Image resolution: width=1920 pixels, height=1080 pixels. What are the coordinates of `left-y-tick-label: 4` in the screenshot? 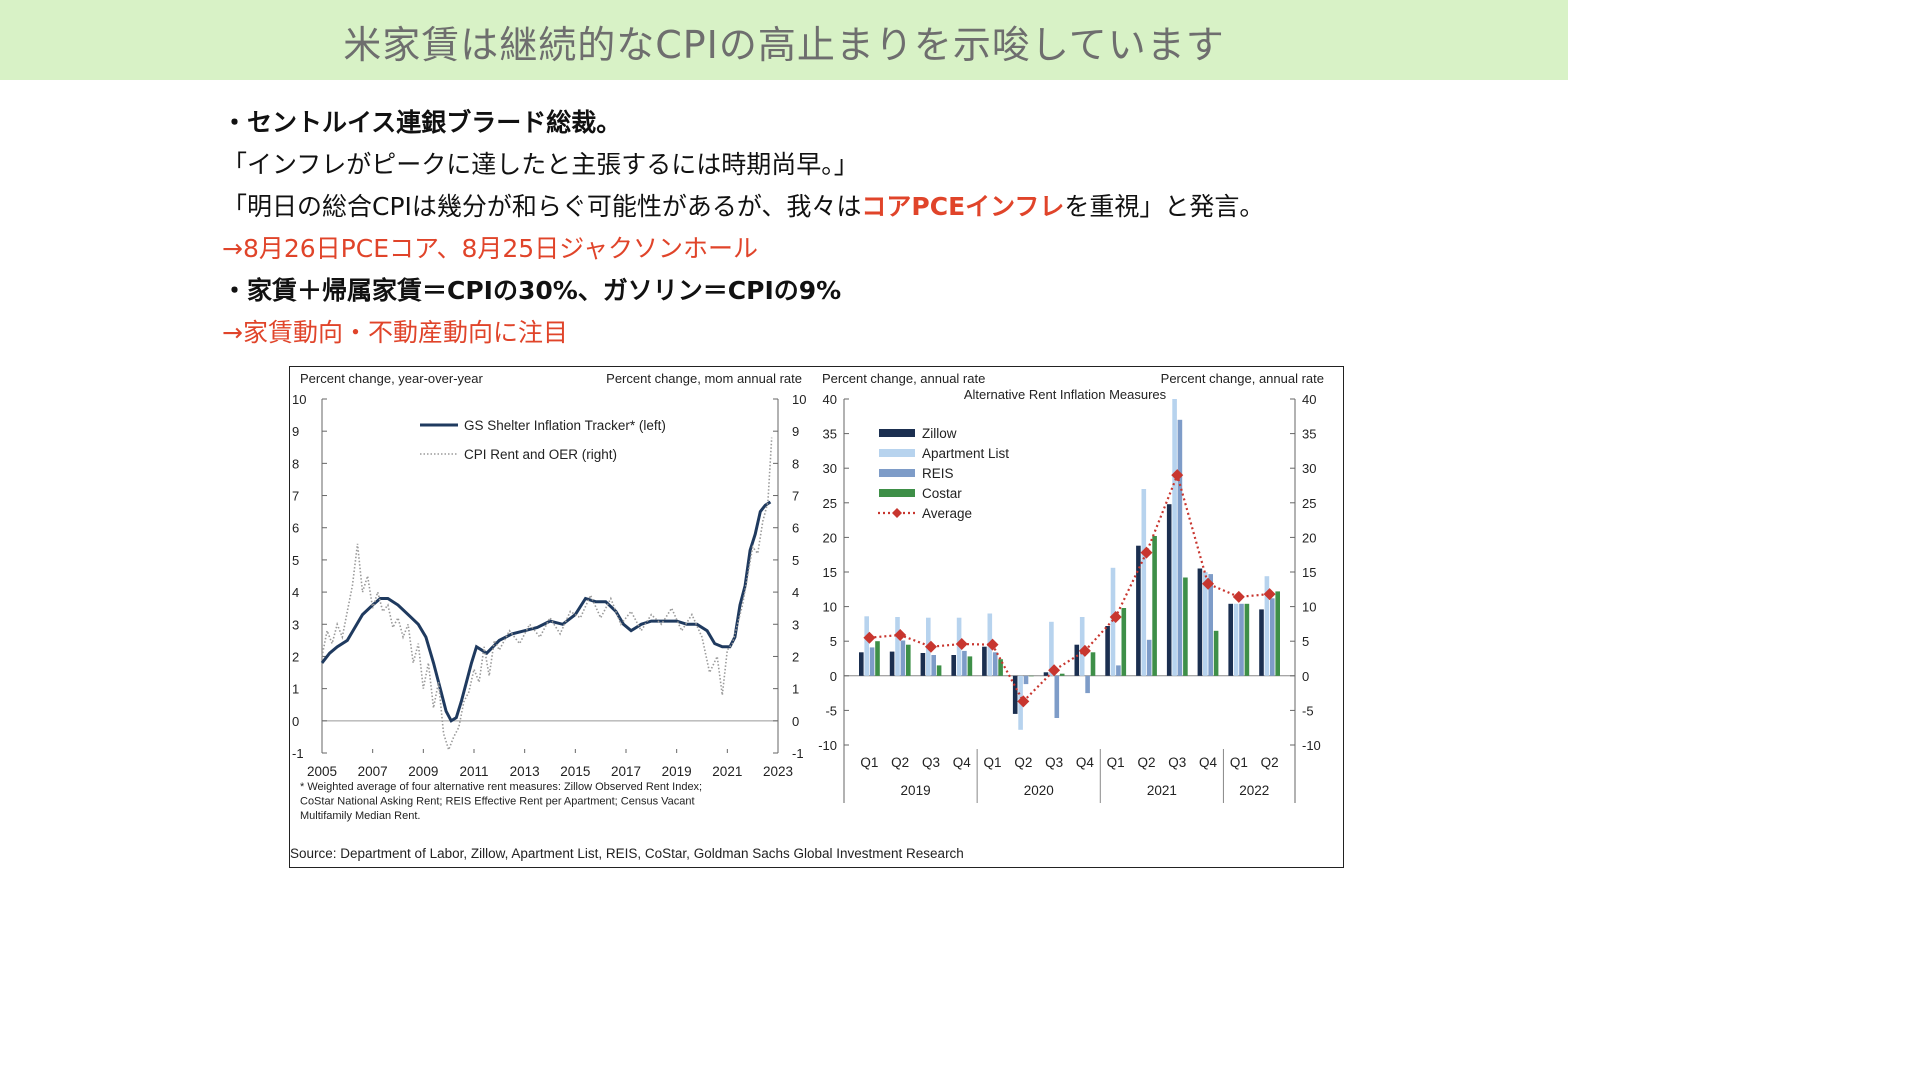 It's located at (295, 592).